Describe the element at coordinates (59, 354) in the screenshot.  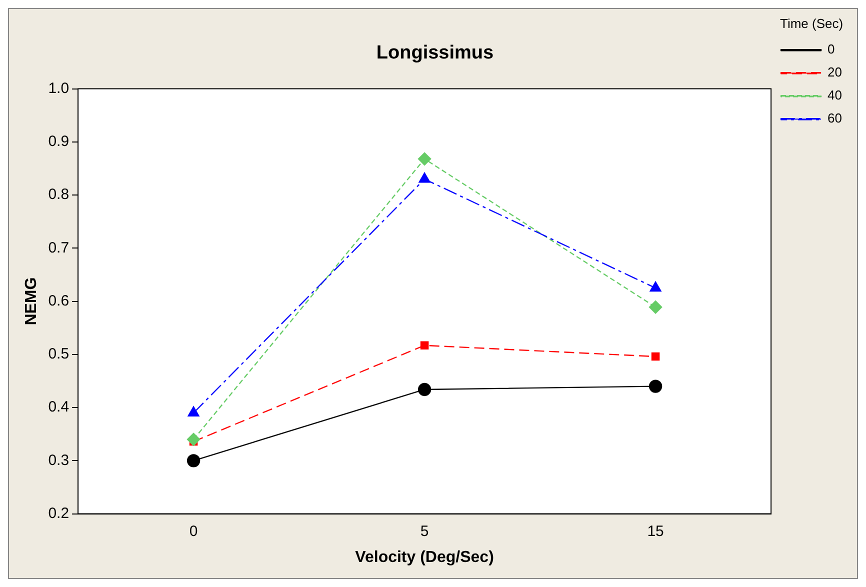
I see `y-tick-label: 0.5` at that location.